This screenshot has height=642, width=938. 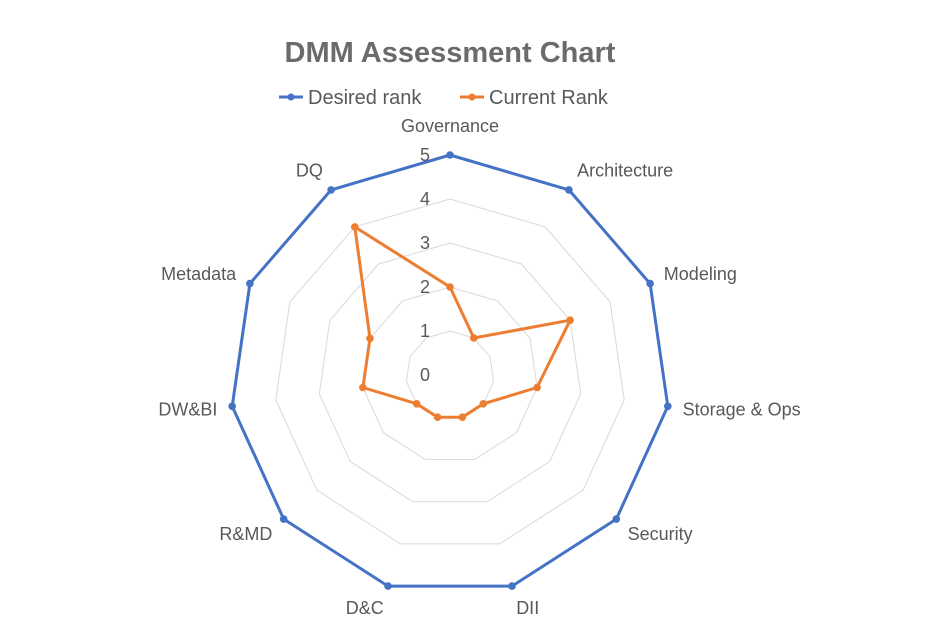 I want to click on data-point-current-storage-and-ops, so click(x=537, y=387).